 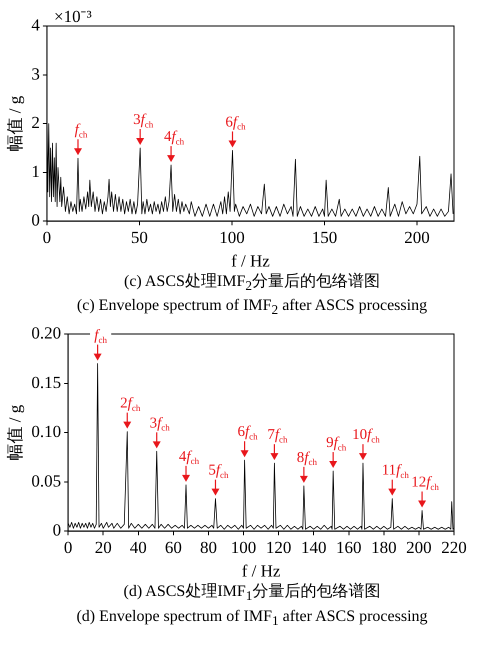 I want to click on text: (c) ASCS处理IMF$_{2}$分量后的包络谱图, so click(x=252, y=284).